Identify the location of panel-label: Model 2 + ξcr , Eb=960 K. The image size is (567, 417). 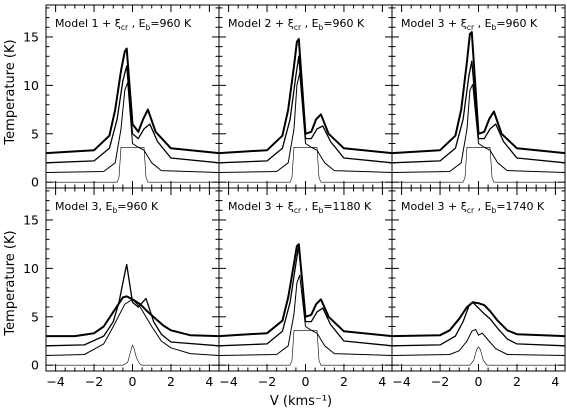
(296, 24).